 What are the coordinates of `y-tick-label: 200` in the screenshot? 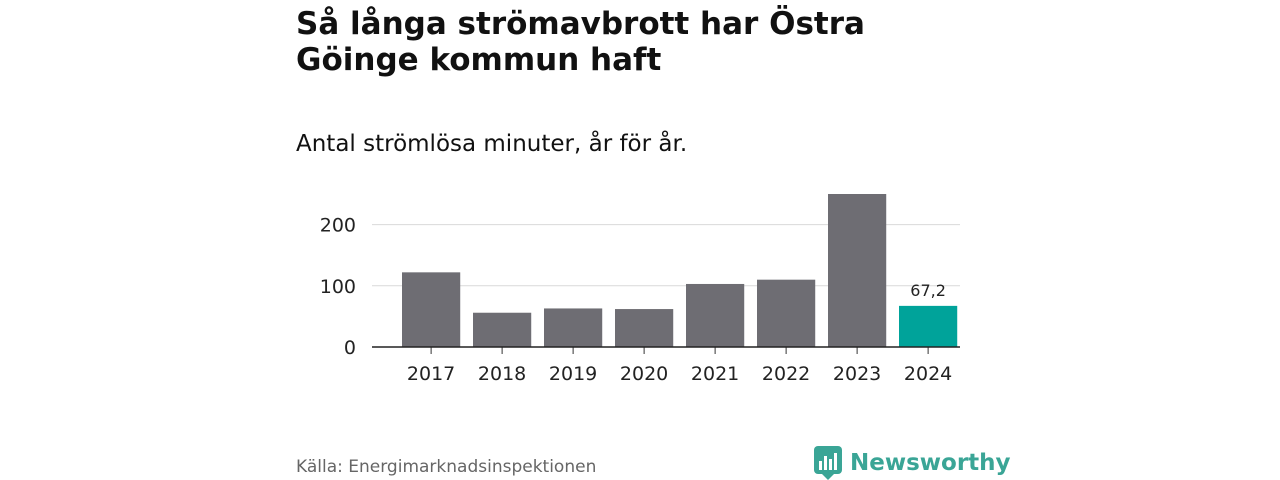 It's located at (338, 226).